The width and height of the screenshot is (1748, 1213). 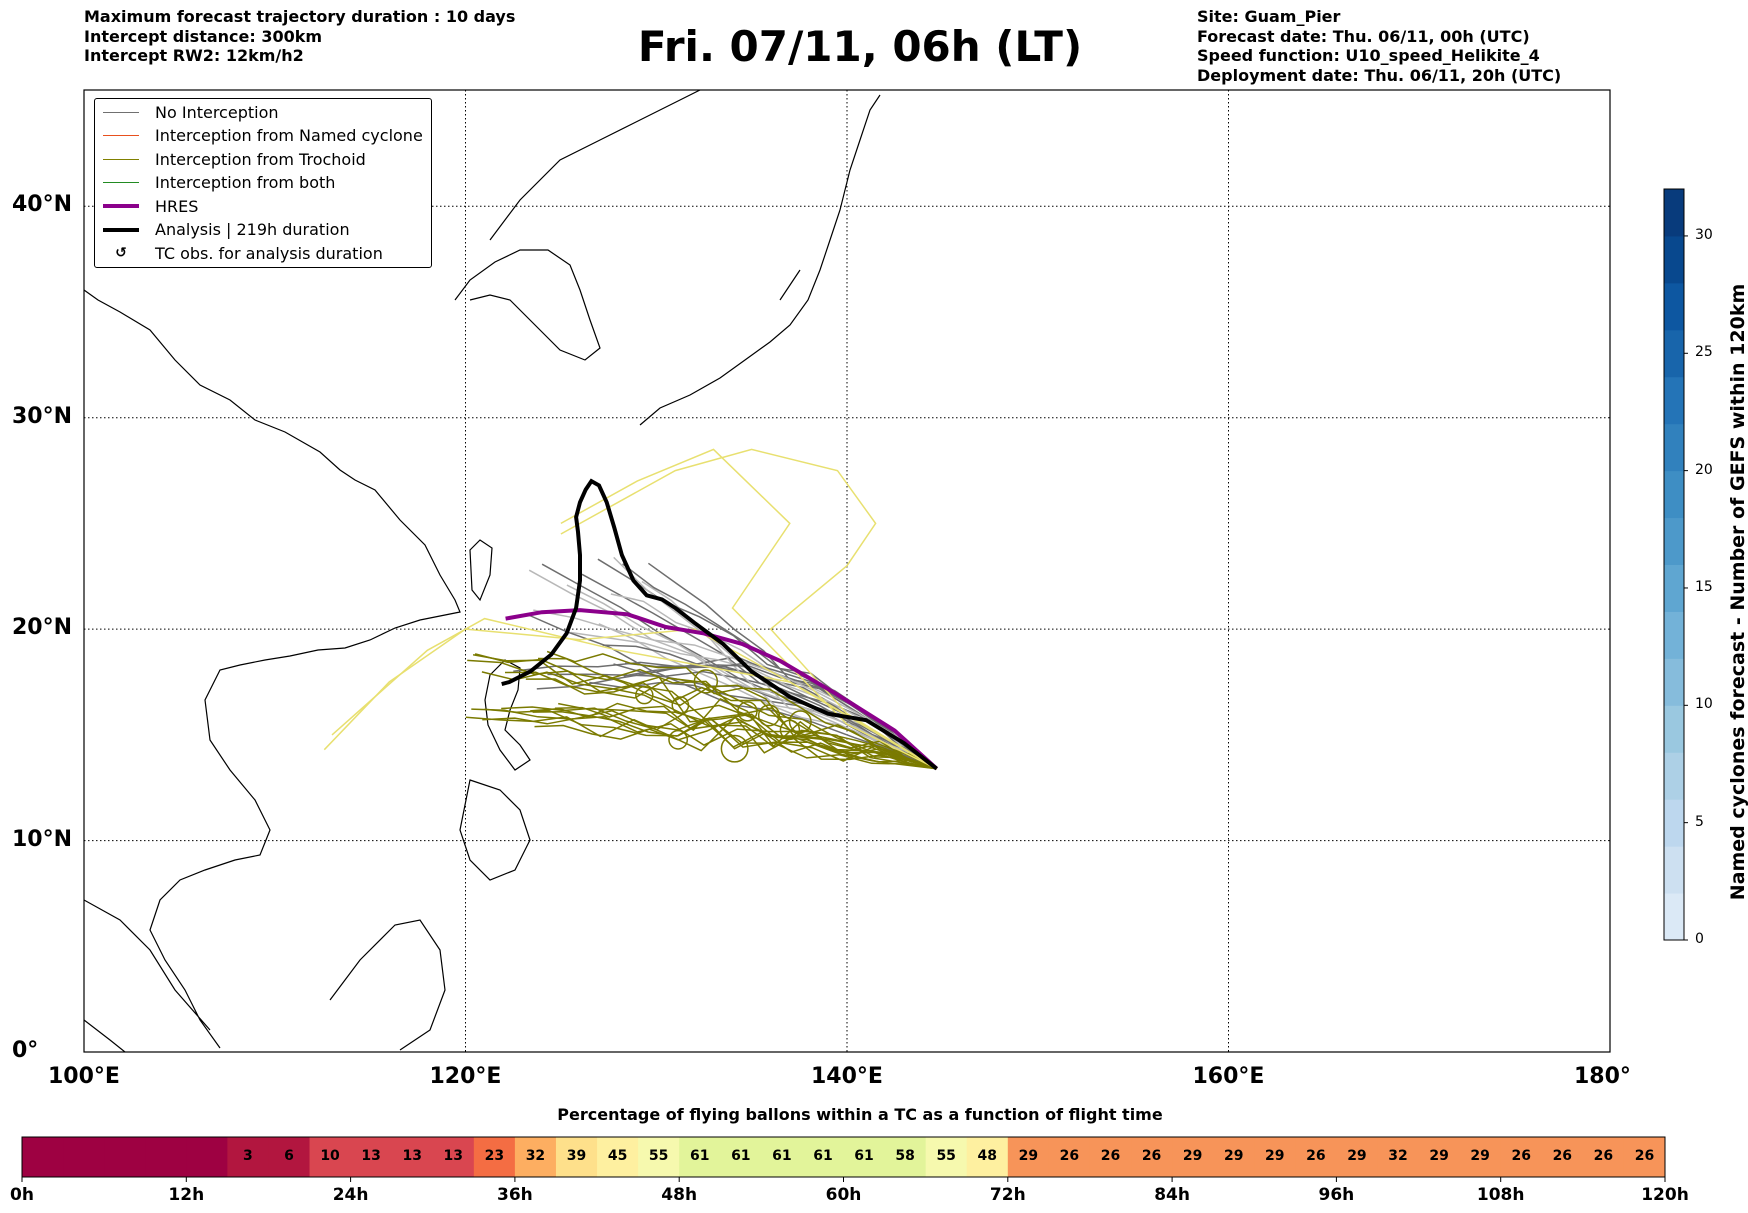 I want to click on flight-time-hour-label: 60h, so click(x=843, y=1195).